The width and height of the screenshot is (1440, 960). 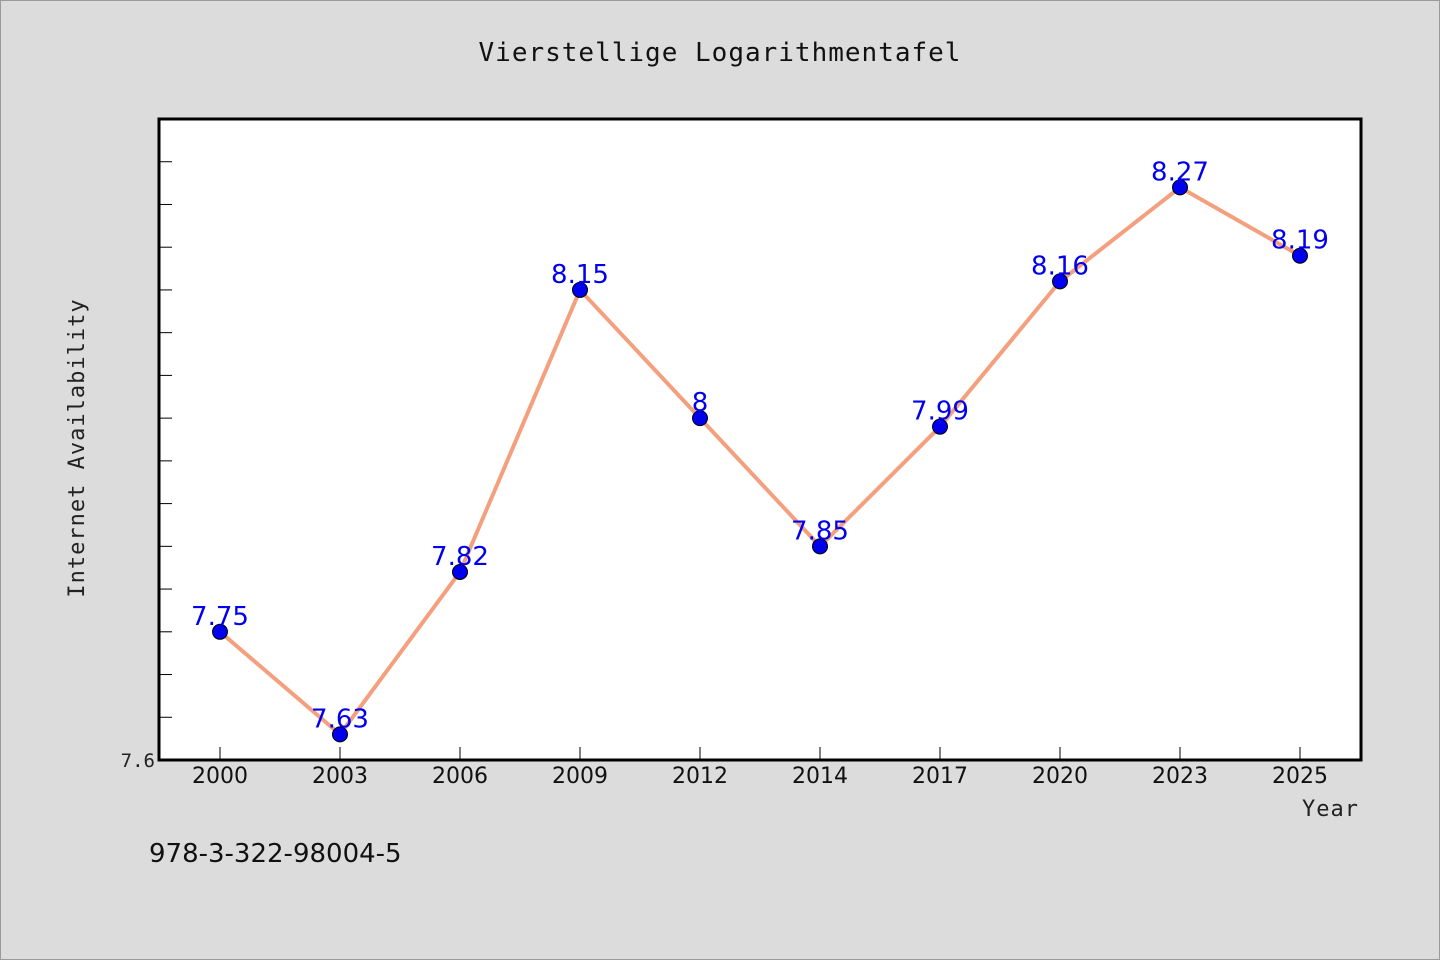 I want to click on data-label: 7.63, so click(x=340, y=719).